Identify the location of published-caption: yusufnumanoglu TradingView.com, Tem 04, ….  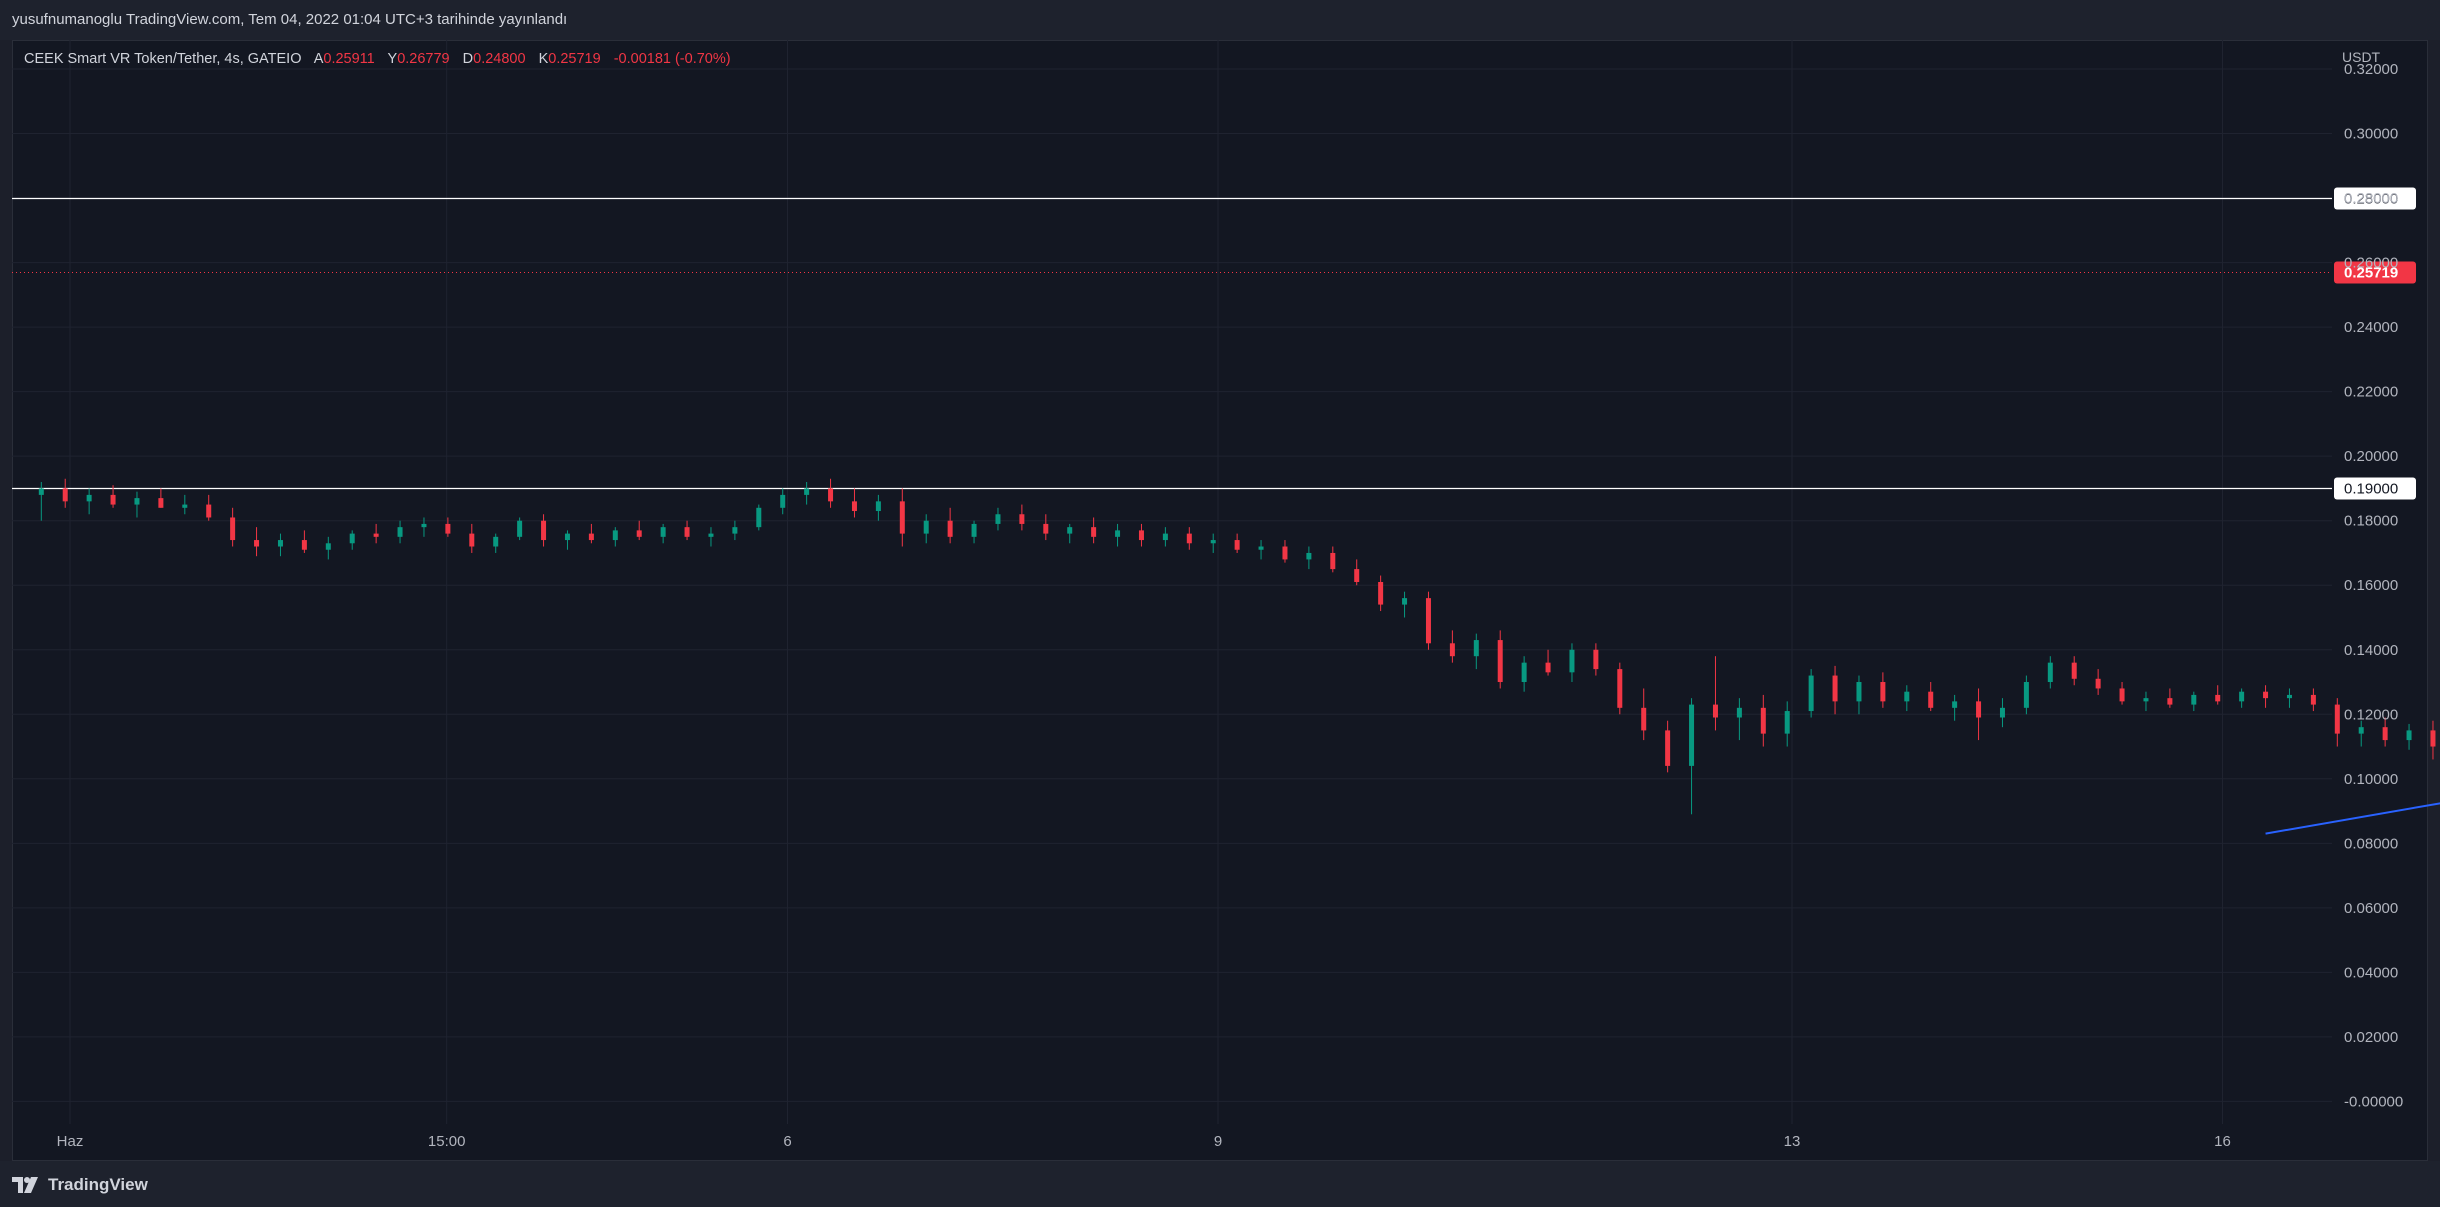
(1220, 20).